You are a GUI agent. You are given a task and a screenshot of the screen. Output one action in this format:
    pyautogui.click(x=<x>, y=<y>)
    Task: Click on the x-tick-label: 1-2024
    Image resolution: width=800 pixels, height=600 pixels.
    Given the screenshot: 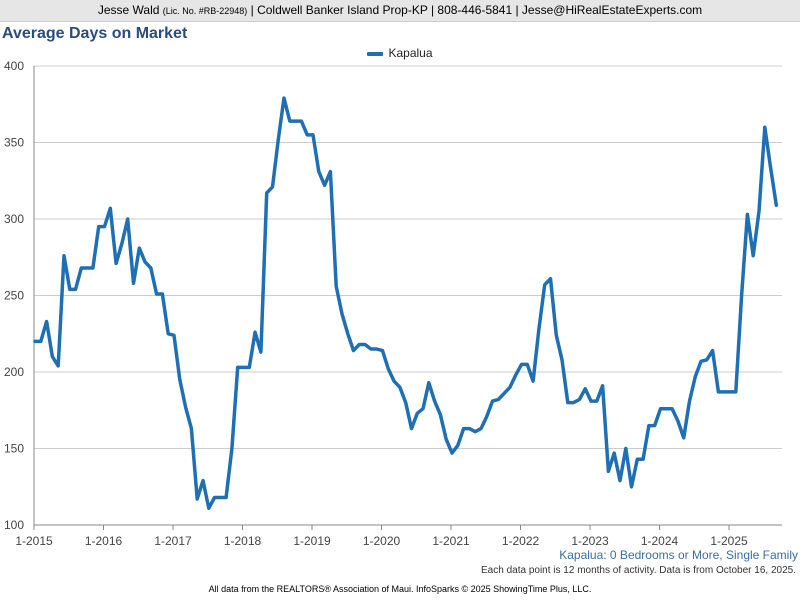 What is the action you would take?
    pyautogui.click(x=660, y=541)
    